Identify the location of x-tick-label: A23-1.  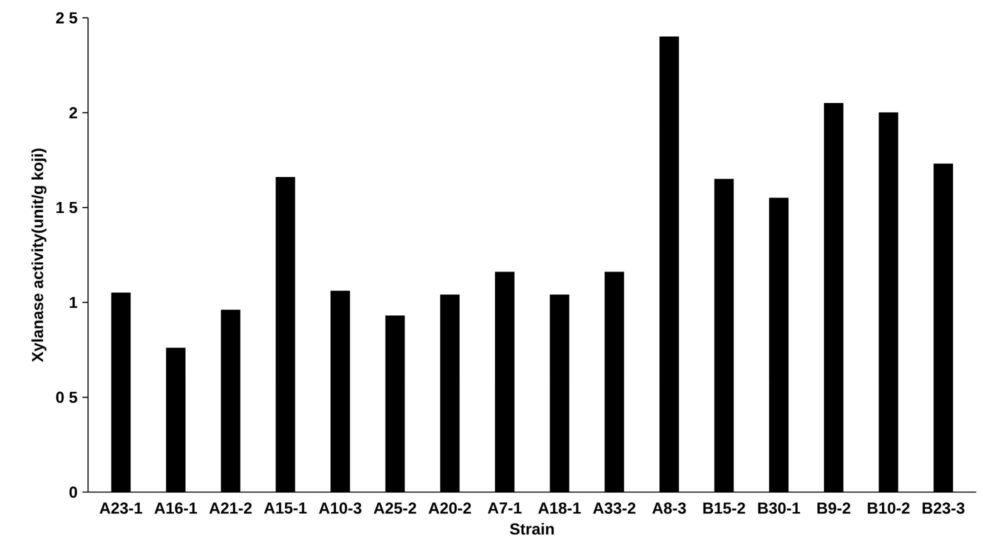
(121, 508).